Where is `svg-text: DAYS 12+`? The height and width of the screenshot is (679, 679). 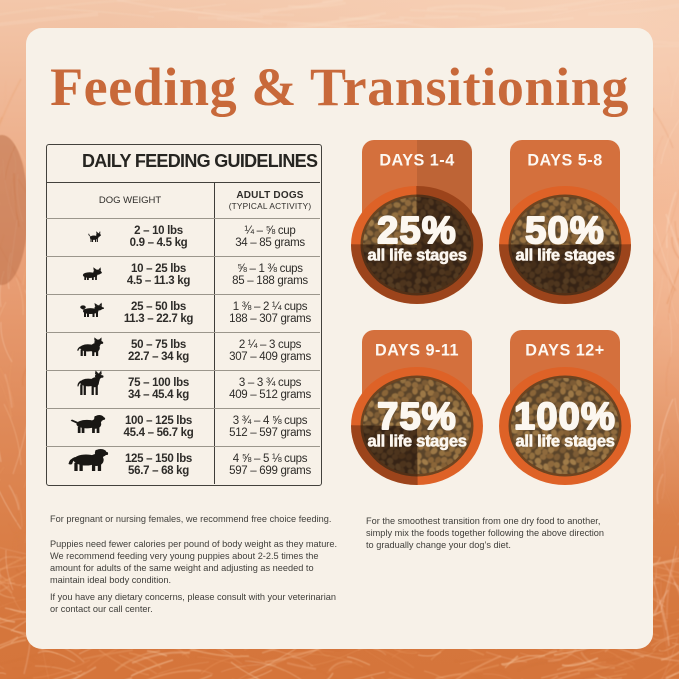
svg-text: DAYS 12+ is located at coordinates (564, 351).